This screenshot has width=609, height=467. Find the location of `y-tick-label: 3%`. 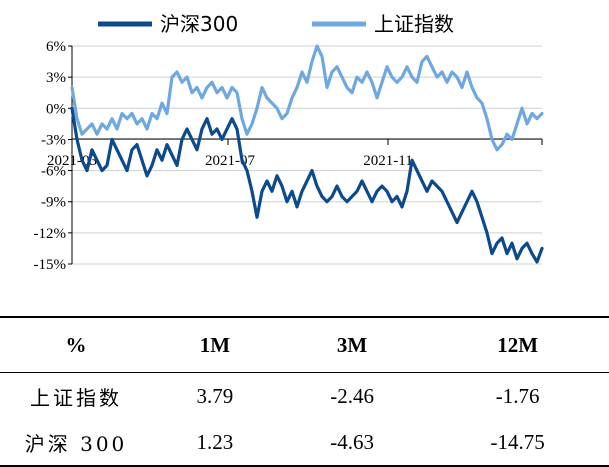

y-tick-label: 3% is located at coordinates (56, 78).